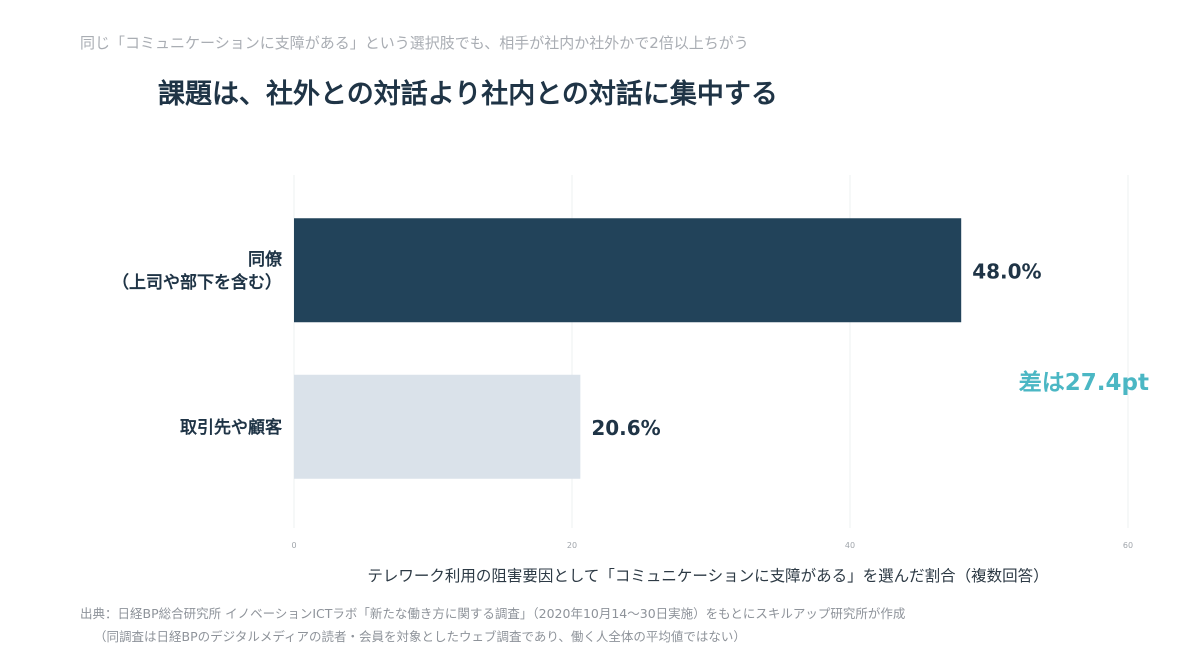 The width and height of the screenshot is (1200, 654). Describe the element at coordinates (265, 259) in the screenshot. I see `category-label: 同僚` at that location.